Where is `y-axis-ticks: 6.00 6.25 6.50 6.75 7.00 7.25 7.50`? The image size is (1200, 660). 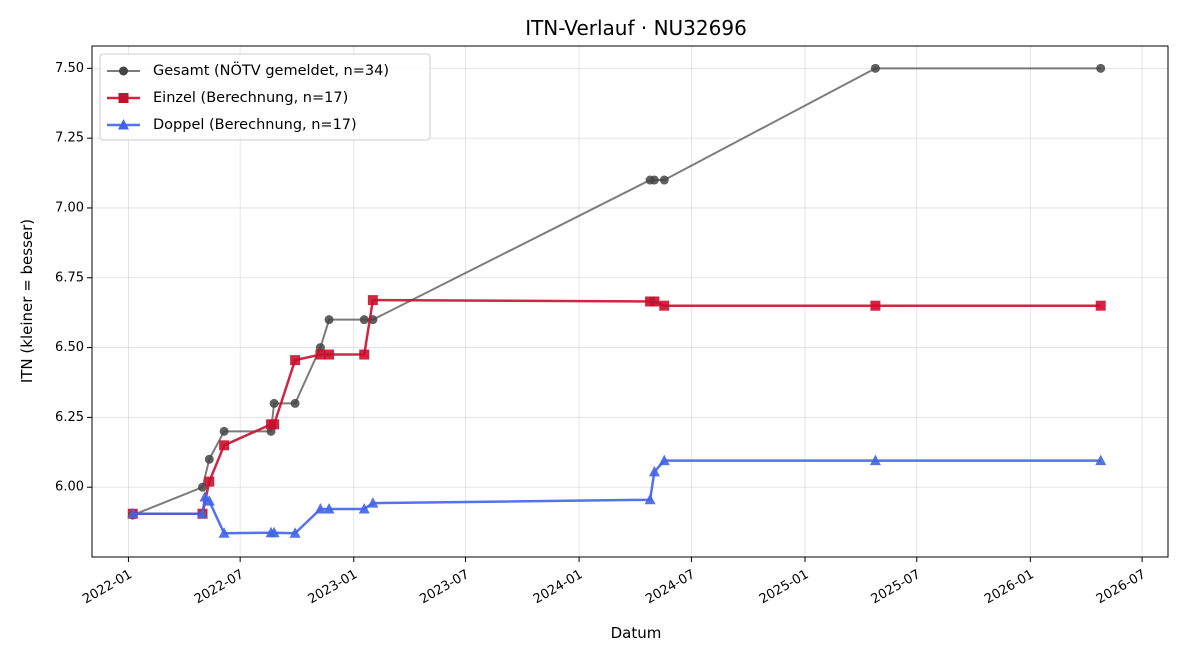 y-axis-ticks: 6.00 6.25 6.50 6.75 7.00 7.25 7.50 is located at coordinates (73, 278).